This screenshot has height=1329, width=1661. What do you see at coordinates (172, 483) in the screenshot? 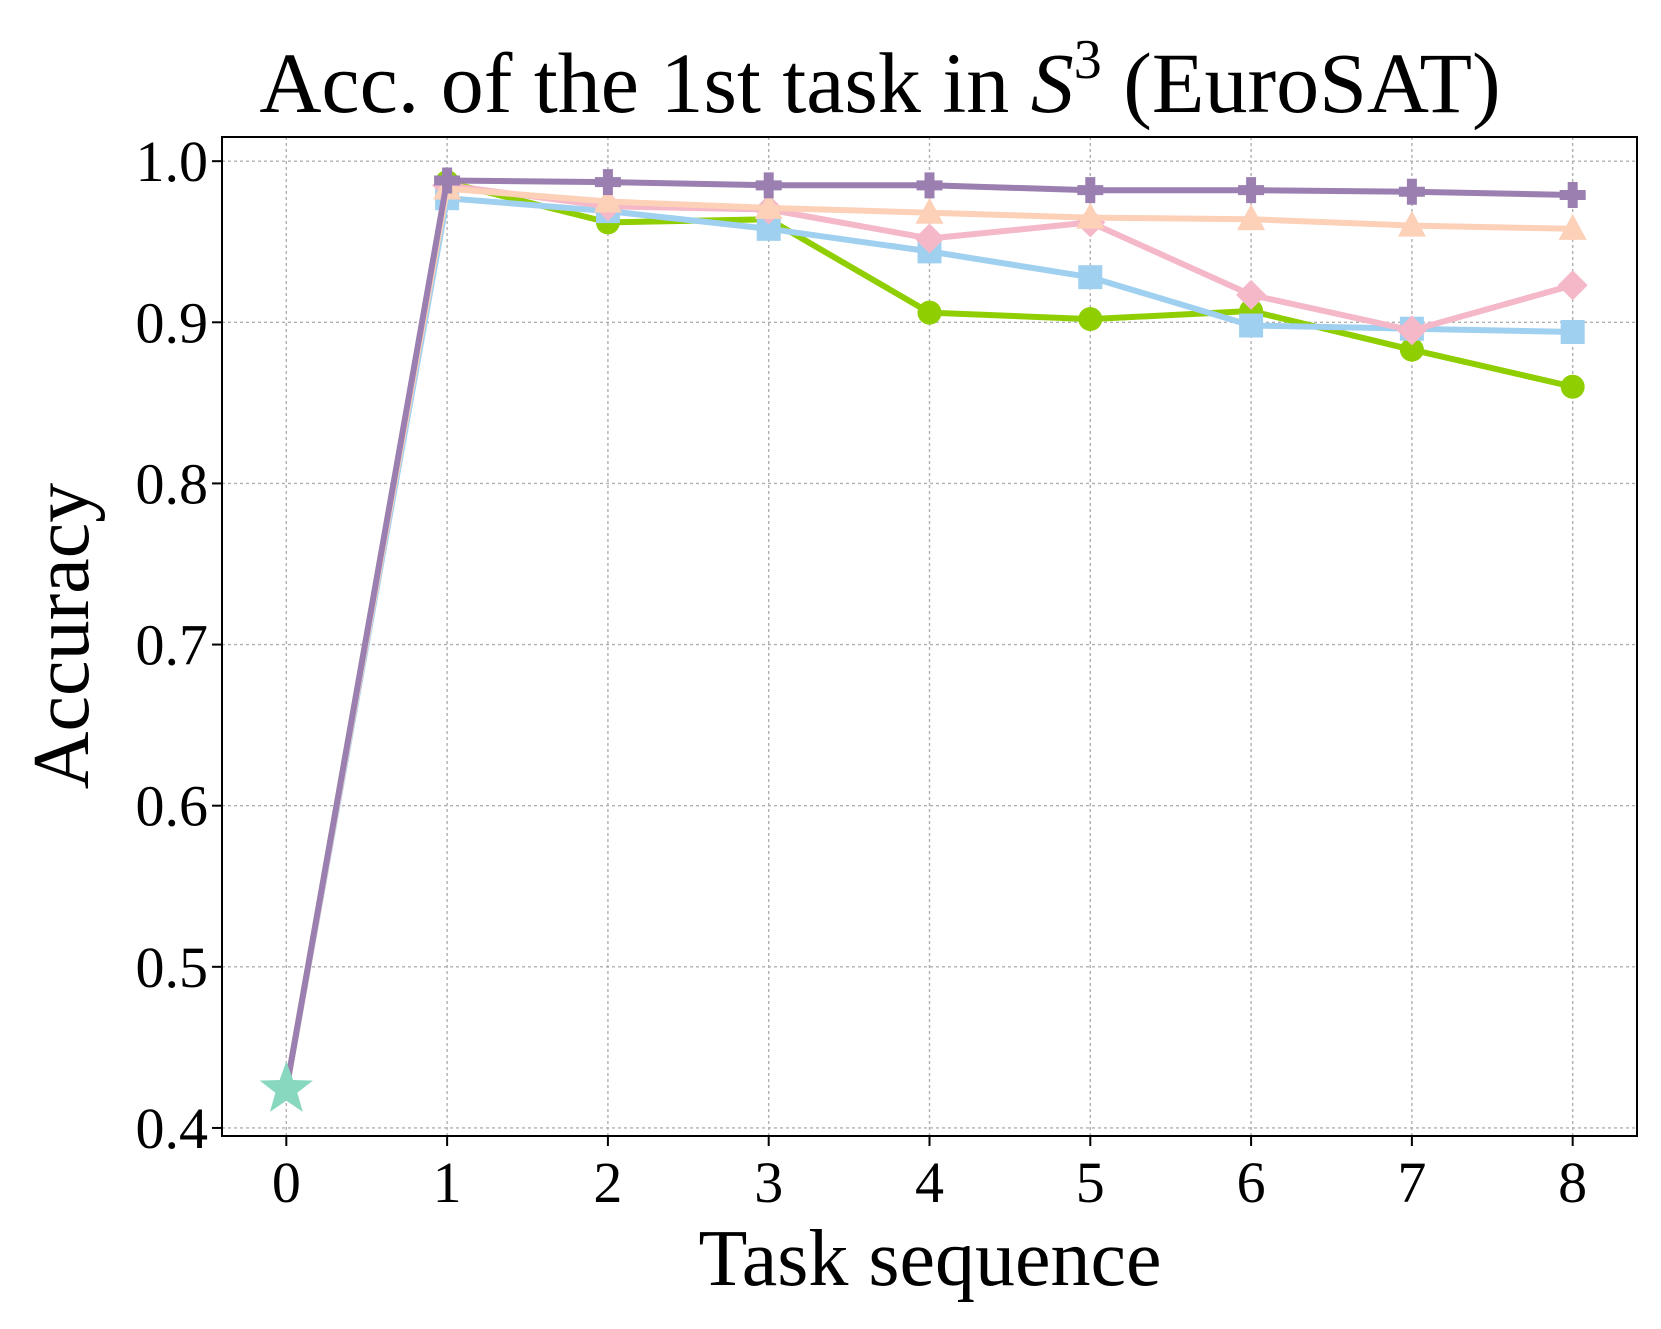
I see `y-tick-label-4: 0.8` at bounding box center [172, 483].